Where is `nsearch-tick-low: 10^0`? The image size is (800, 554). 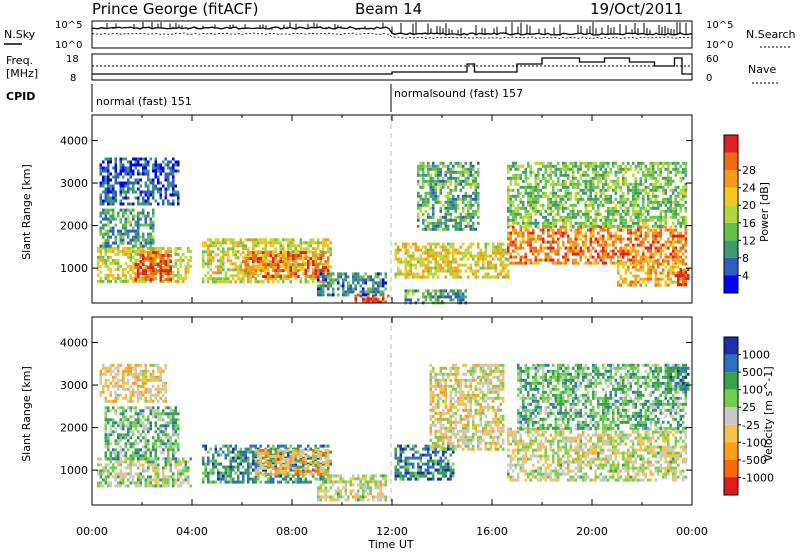 nsearch-tick-low: 10^0 is located at coordinates (719, 45).